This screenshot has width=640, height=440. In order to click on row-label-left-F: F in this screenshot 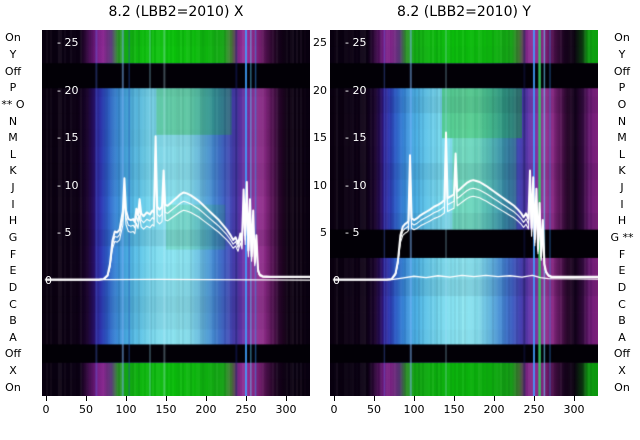, I will do `click(13, 254)`.